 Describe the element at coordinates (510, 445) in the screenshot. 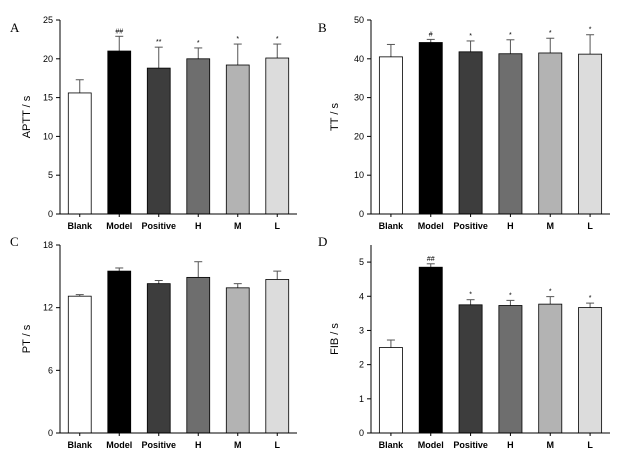

I see `panel-d-x-label-h: H` at that location.